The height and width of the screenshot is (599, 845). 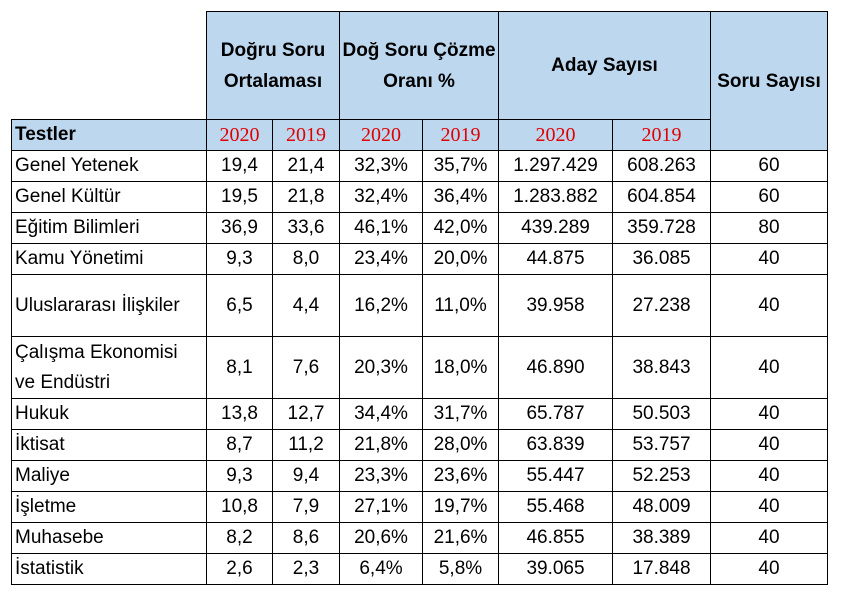 I want to click on aday-2019-cell: 52.253, so click(x=661, y=476).